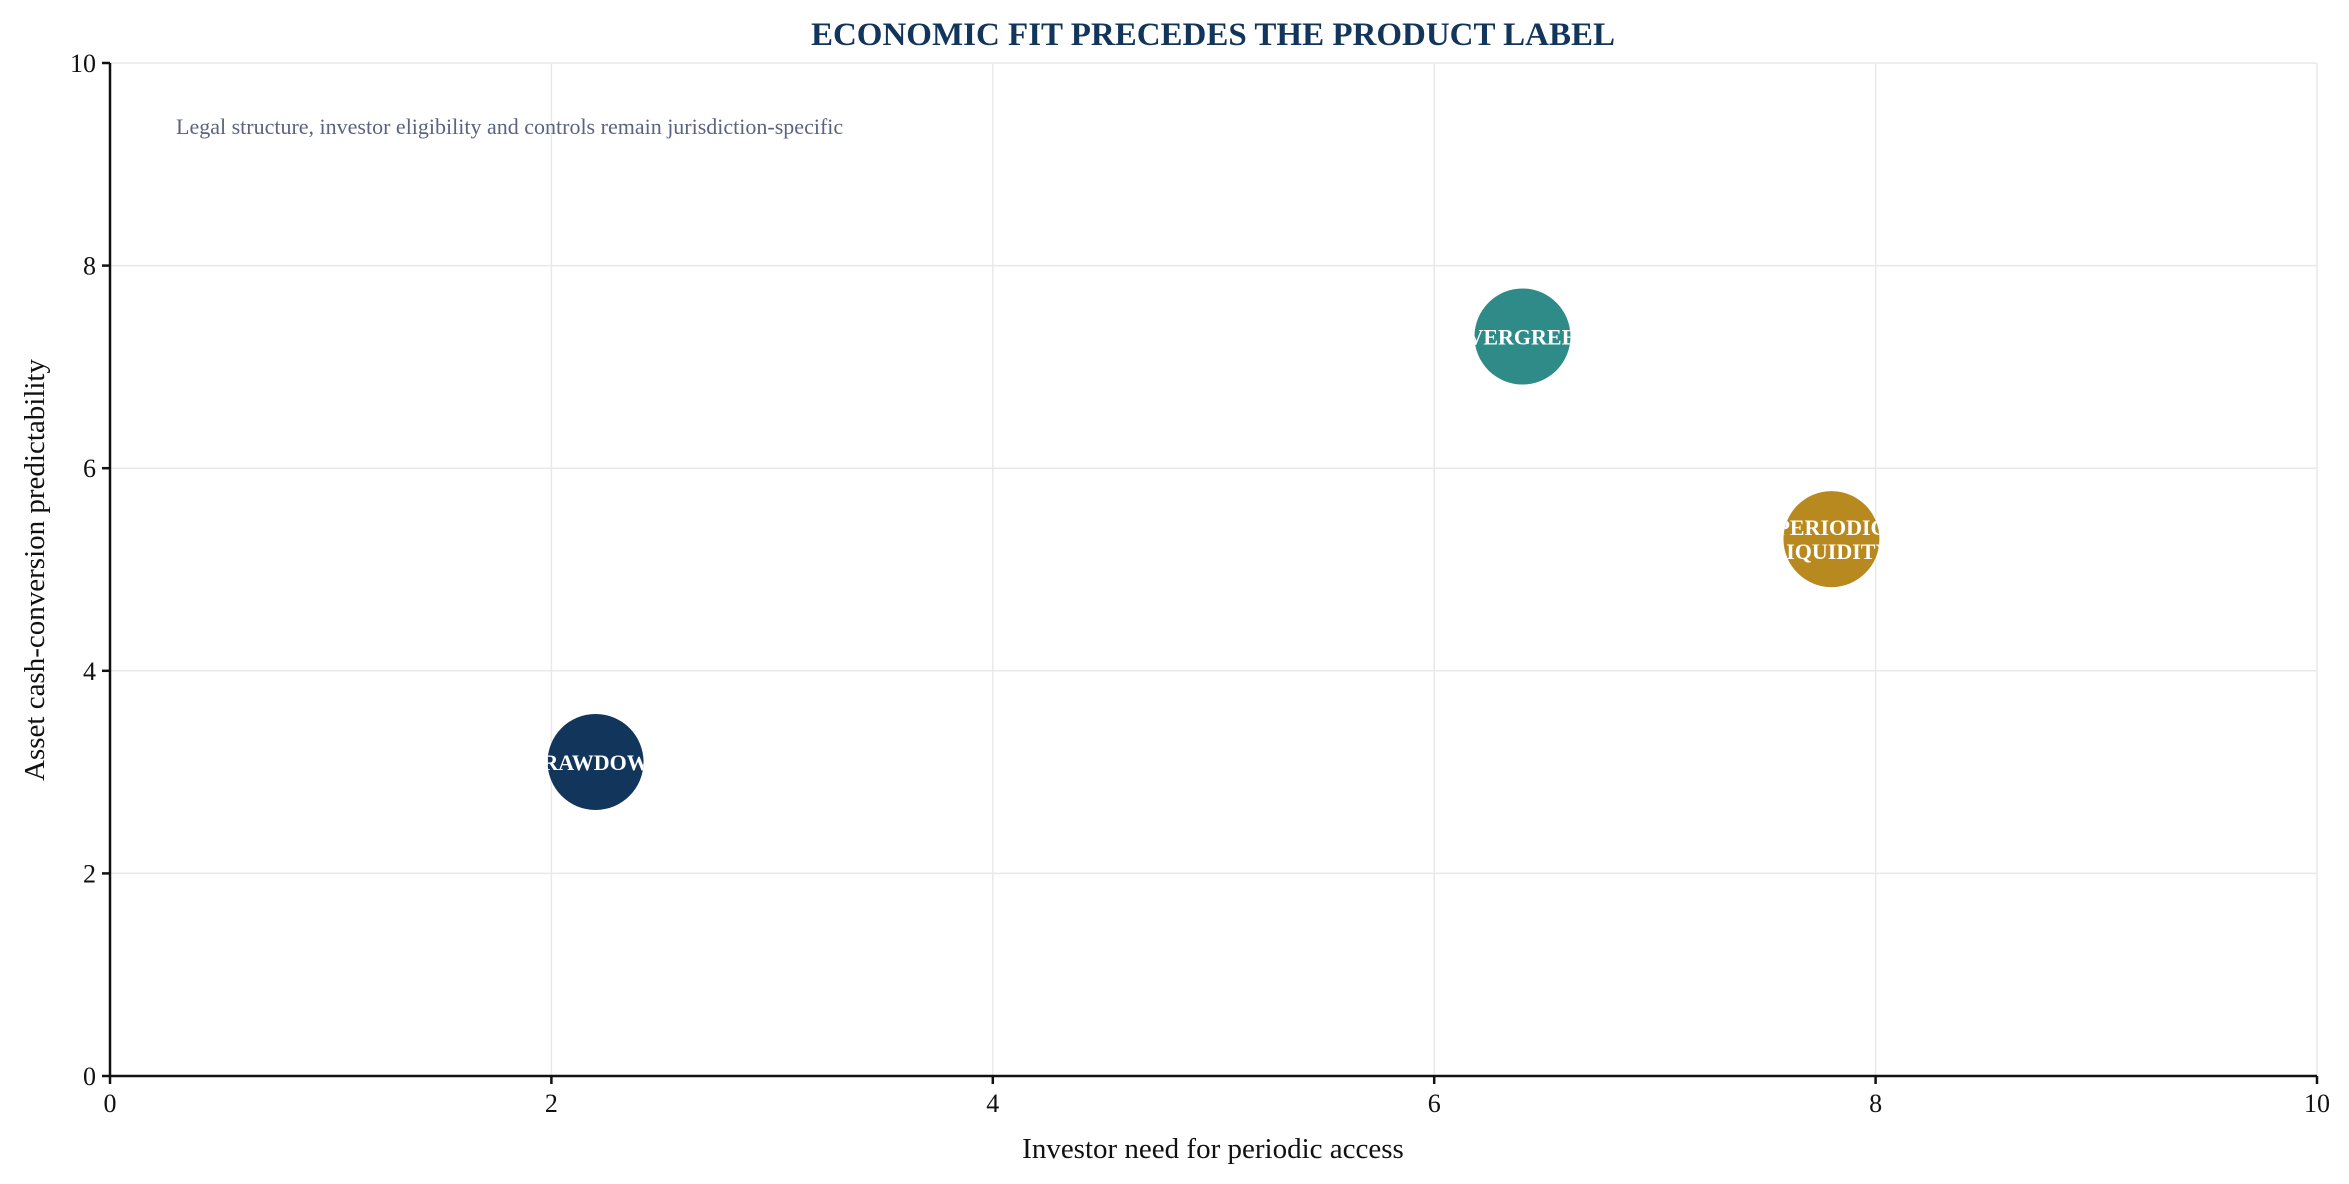 This screenshot has width=2349, height=1184. I want to click on y-axis-label: Asset cash-conversion predictability, so click(35, 570).